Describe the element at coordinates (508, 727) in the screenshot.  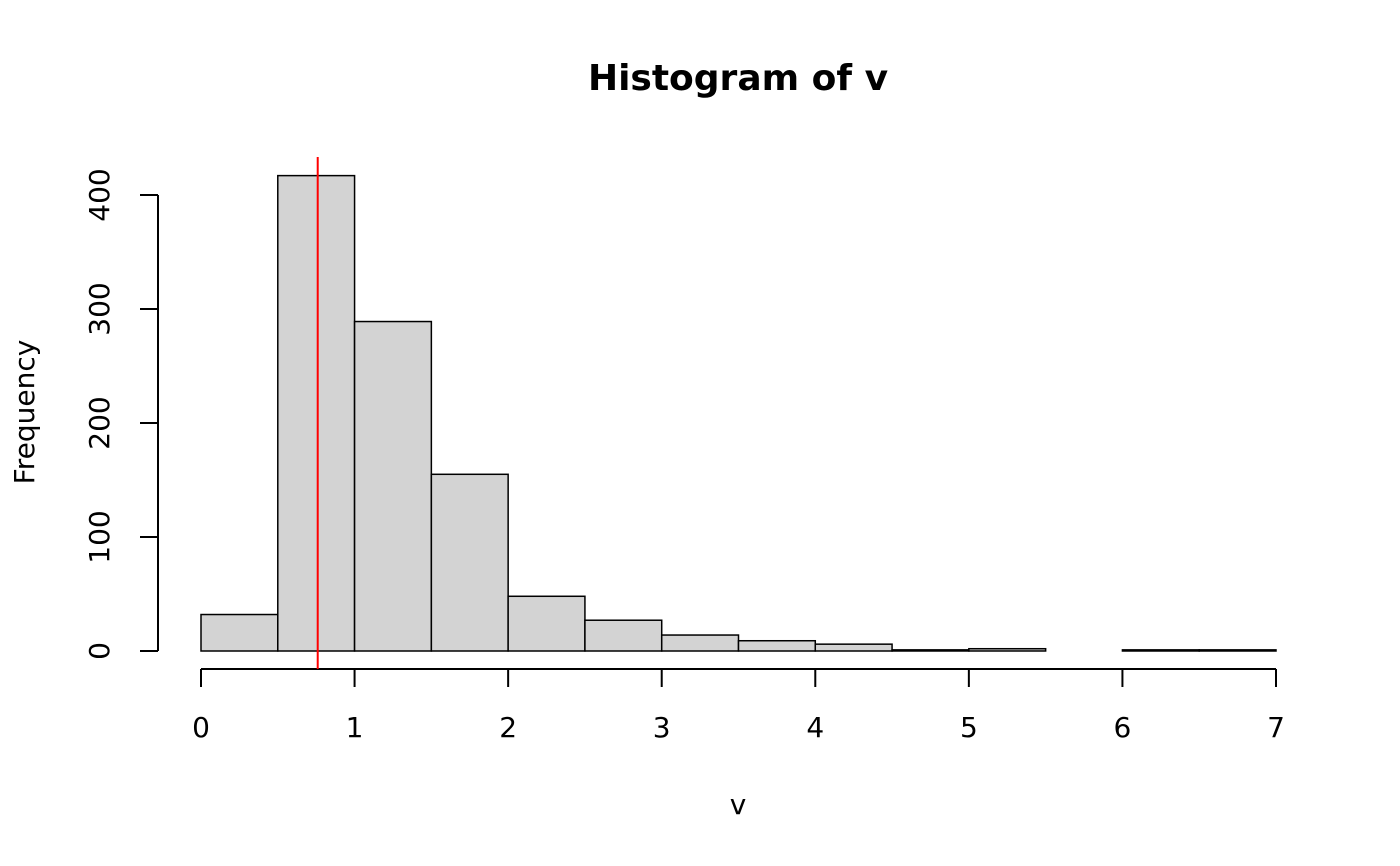
I see `x-tick-label: 2` at that location.